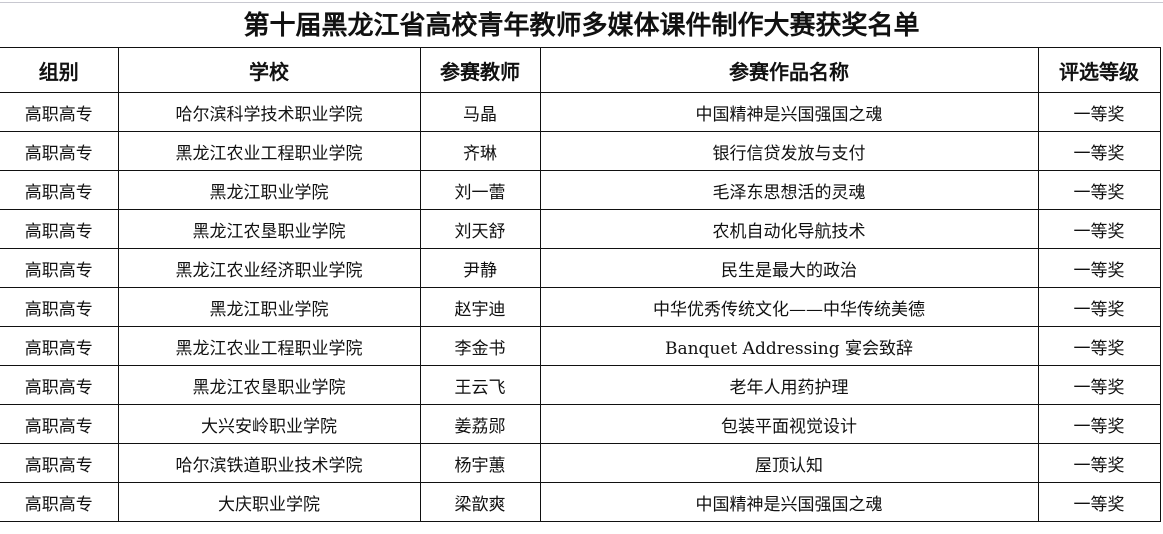 This screenshot has width=1163, height=534. I want to click on cell-teacher: 王云飞, so click(480, 385).